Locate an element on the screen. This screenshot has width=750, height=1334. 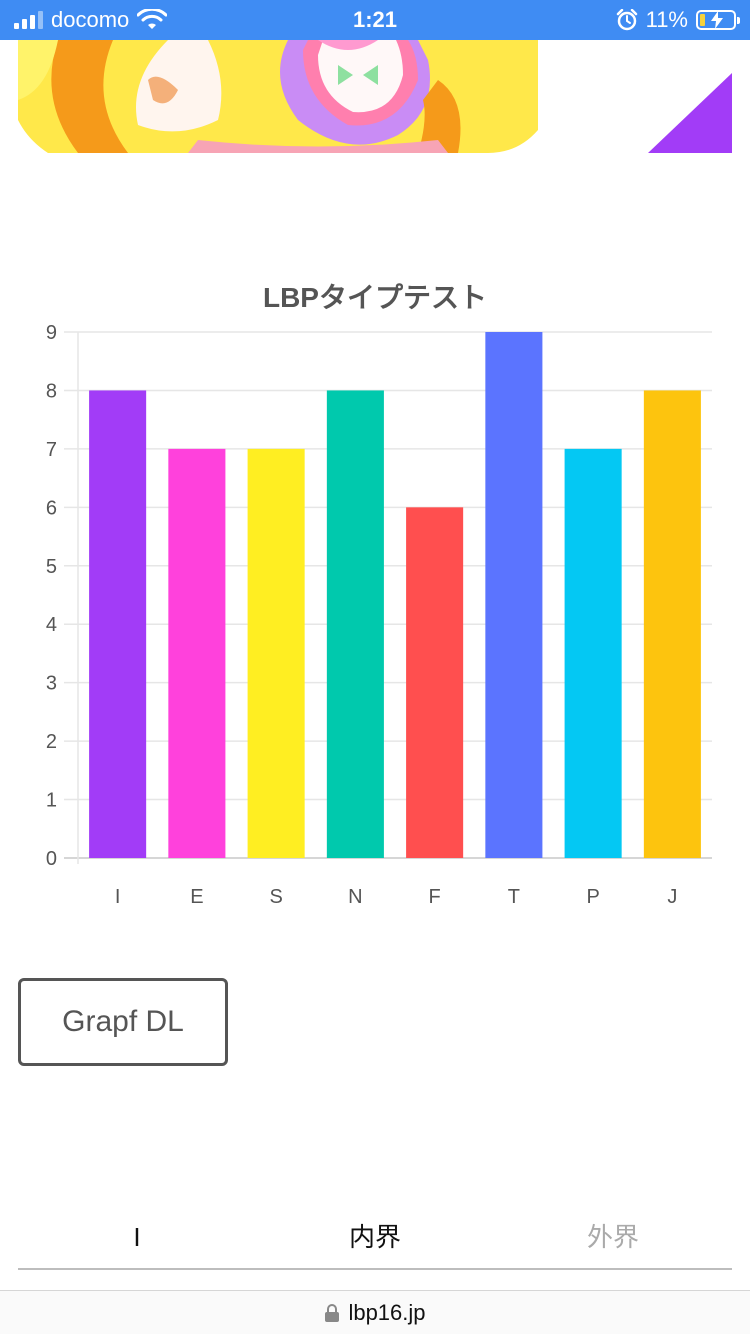
status-left: docomo is located at coordinates (91, 20).